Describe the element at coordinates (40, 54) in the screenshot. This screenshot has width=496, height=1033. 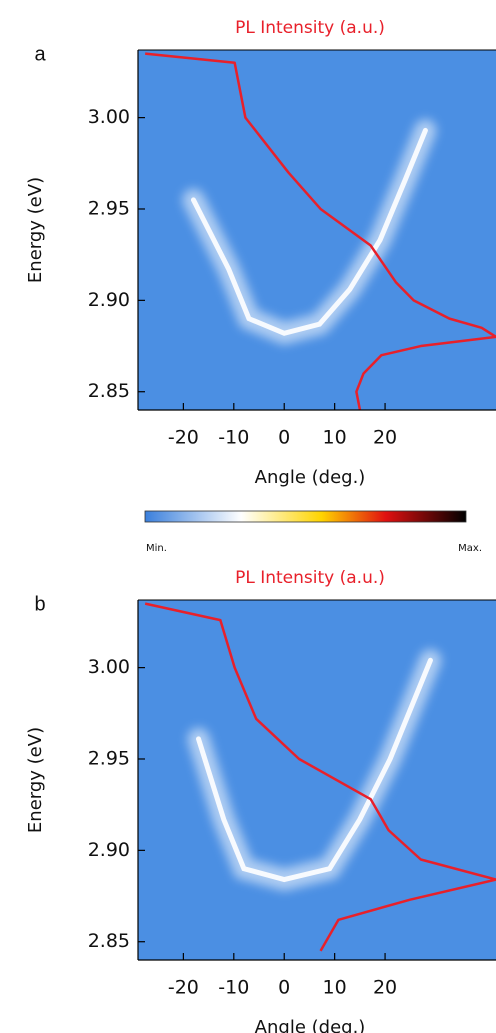
I see `panel-label: a` at that location.